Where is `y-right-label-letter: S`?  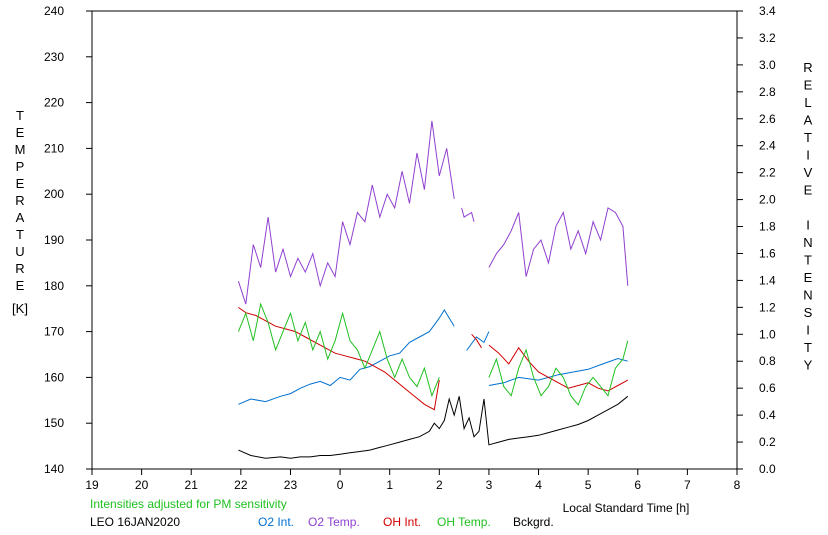 y-right-label-letter: S is located at coordinates (808, 312).